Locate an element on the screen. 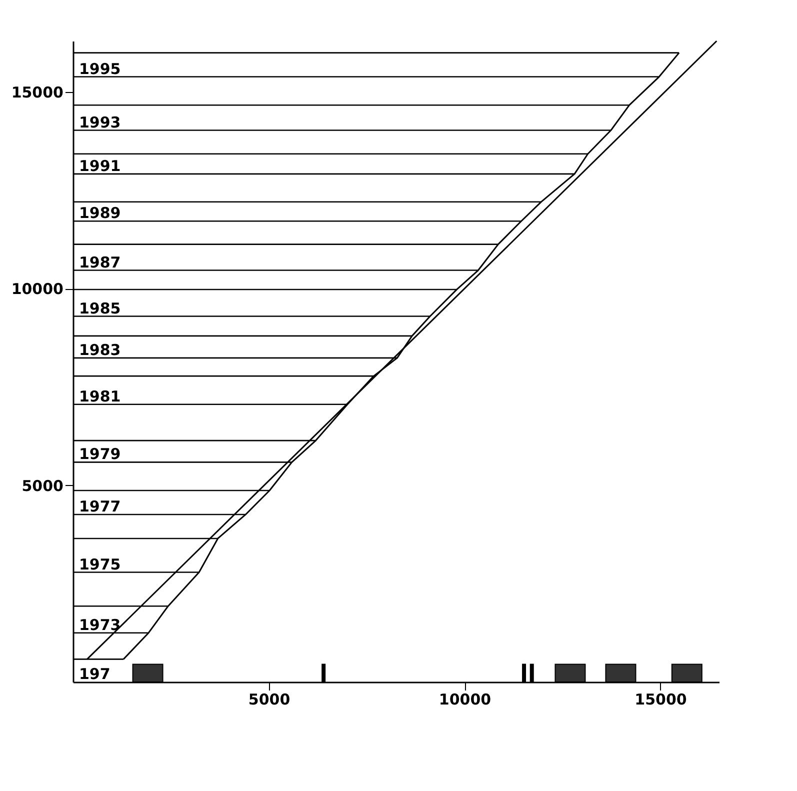  x-tick-label: 5000 is located at coordinates (269, 699).